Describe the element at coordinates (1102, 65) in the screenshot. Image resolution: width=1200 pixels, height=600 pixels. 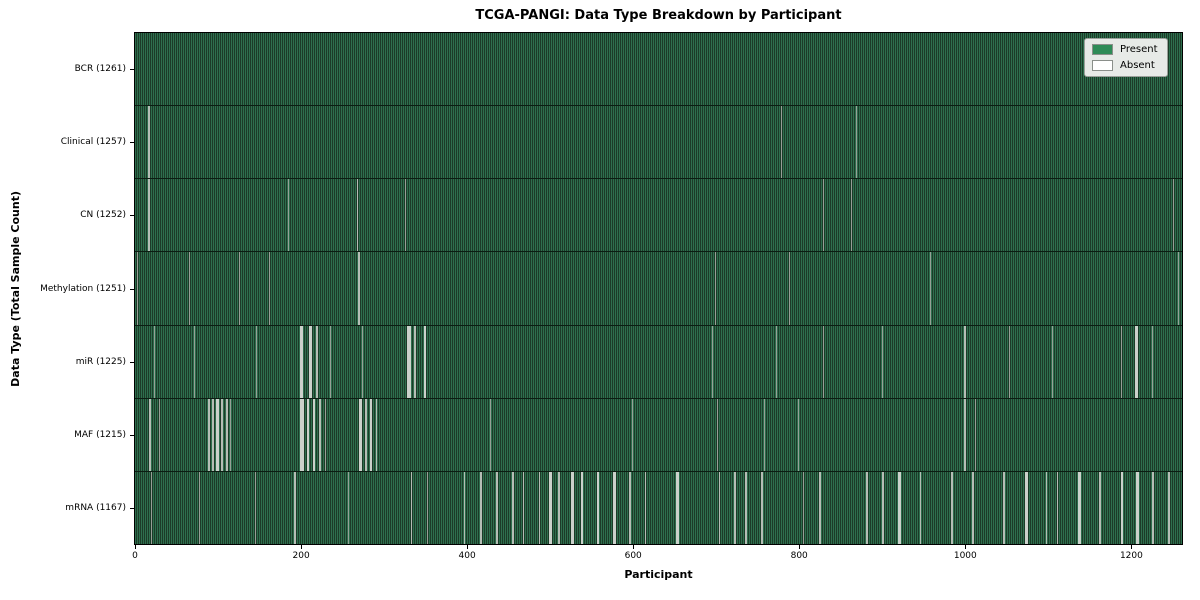
I see `absent-swatch` at that location.